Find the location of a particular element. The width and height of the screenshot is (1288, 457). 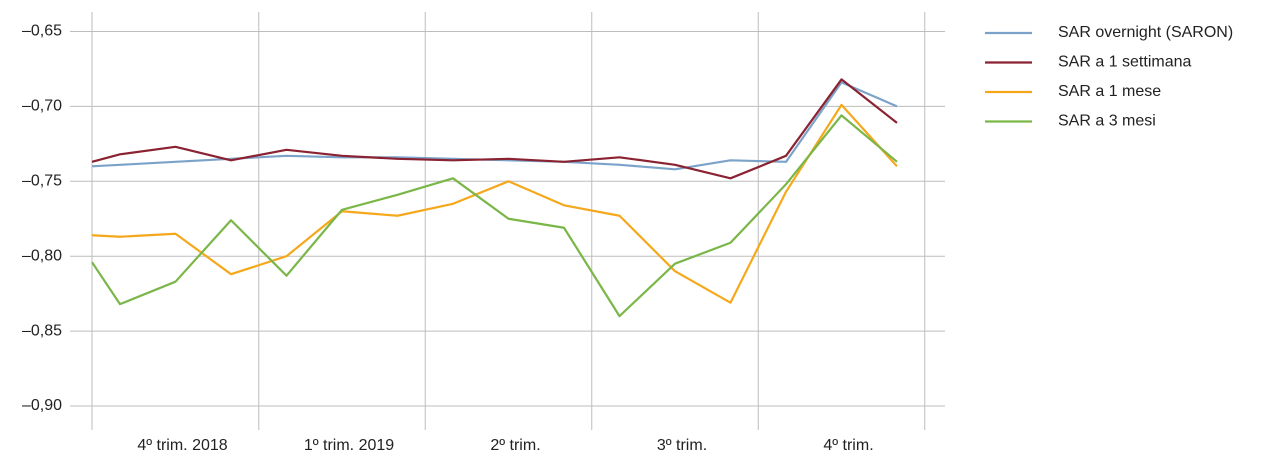

x-tick-label: 4º trim. is located at coordinates (848, 445).